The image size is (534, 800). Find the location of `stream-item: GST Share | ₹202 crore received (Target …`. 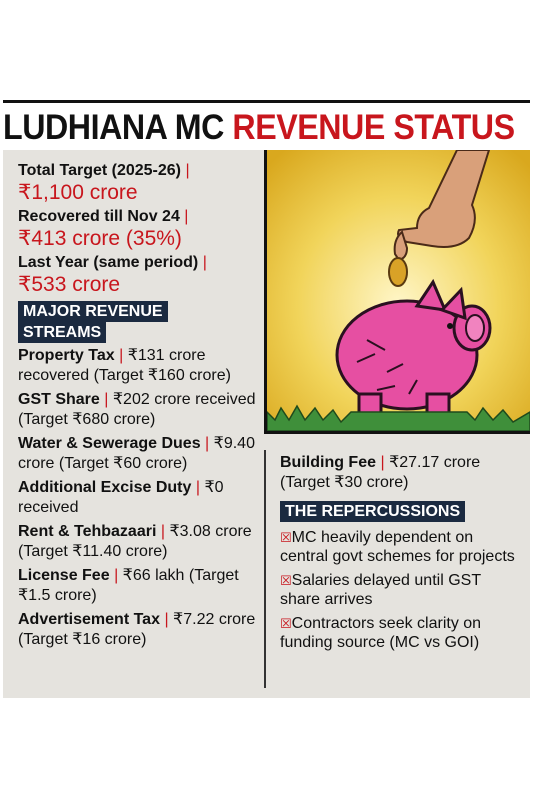

stream-item: GST Share | ₹202 crore received (Target … is located at coordinates (137, 409).